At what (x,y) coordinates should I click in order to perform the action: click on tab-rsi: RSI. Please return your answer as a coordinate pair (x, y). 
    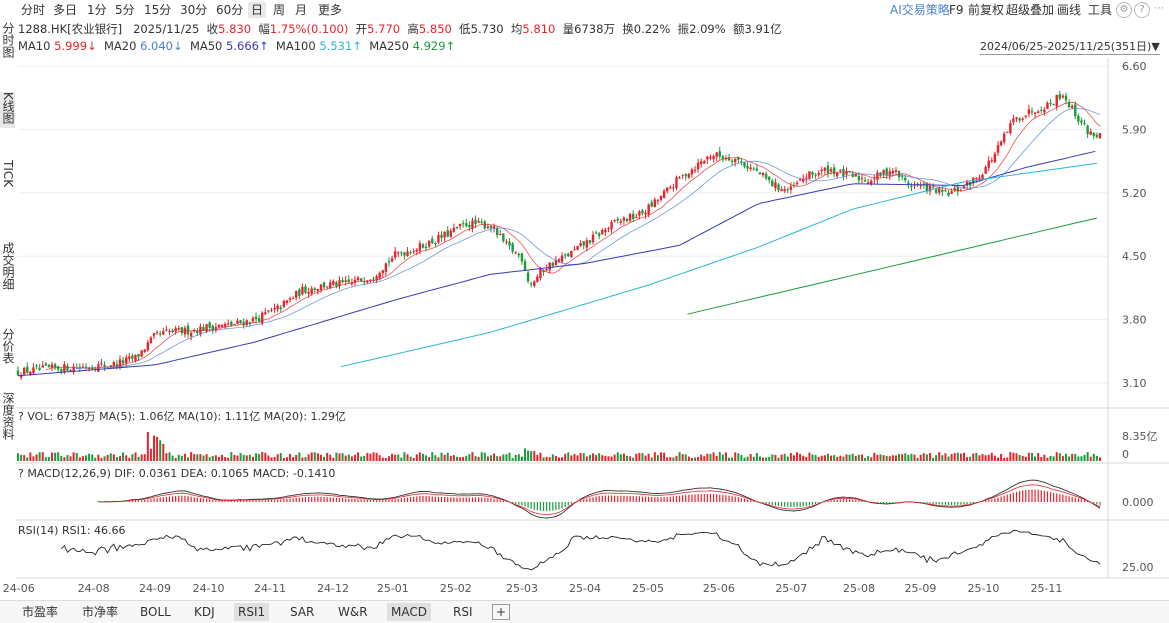
    Looking at the image, I should click on (463, 612).